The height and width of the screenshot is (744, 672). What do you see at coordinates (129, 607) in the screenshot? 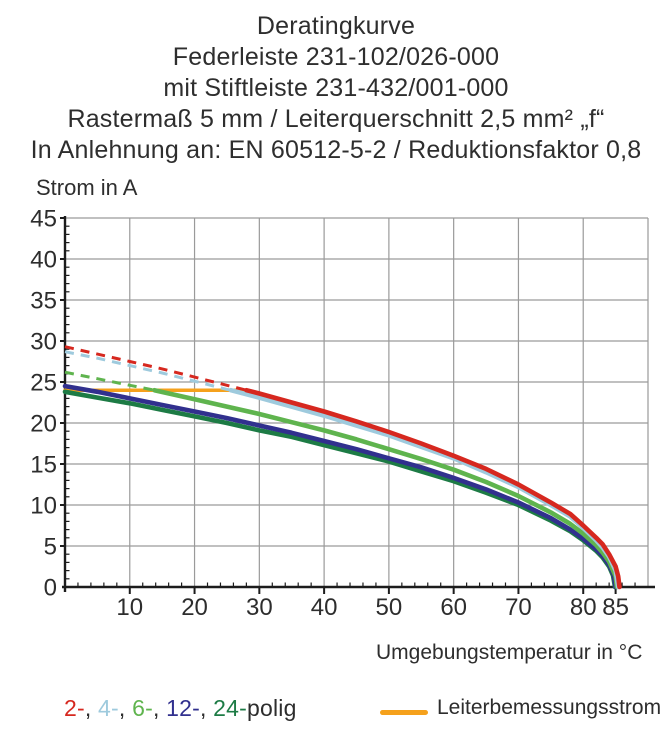
I see `x-tick-label: 10` at bounding box center [129, 607].